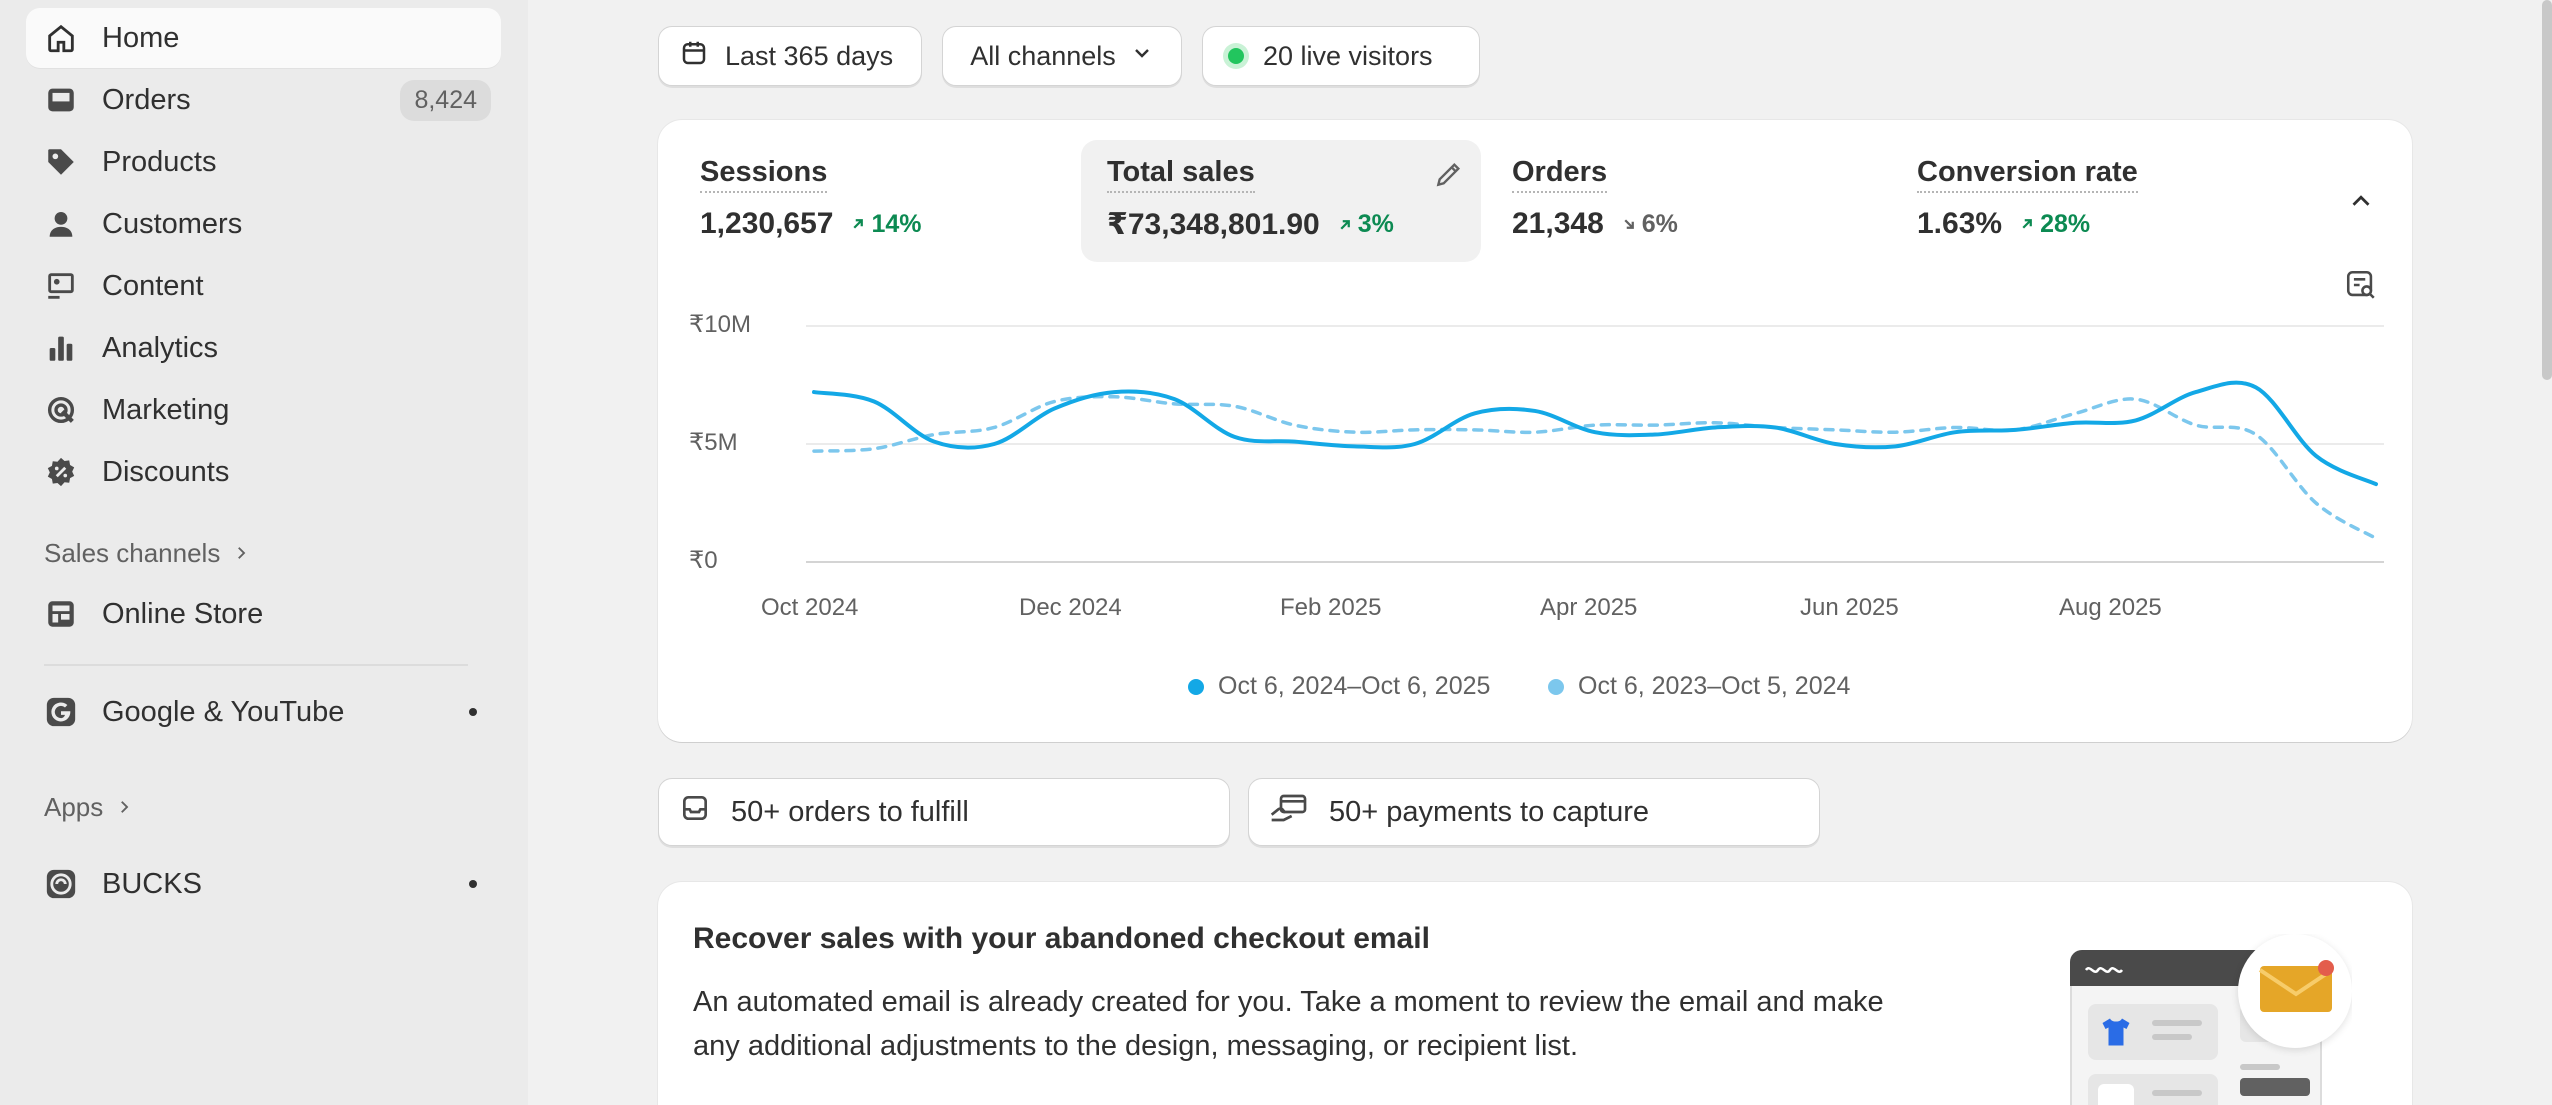 This screenshot has height=1105, width=2552. What do you see at coordinates (1558, 223) in the screenshot?
I see `metric-value: 21,348` at bounding box center [1558, 223].